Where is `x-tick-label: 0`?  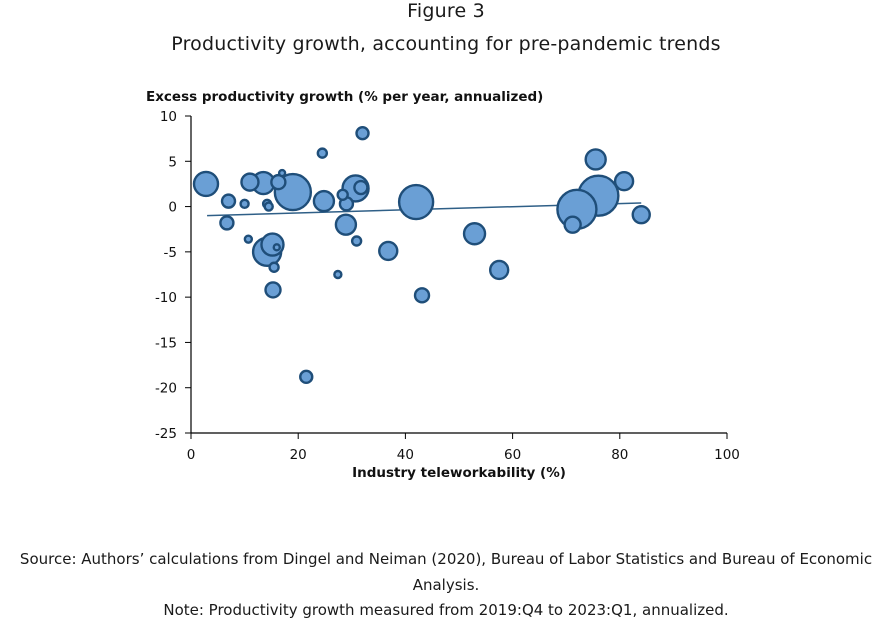 x-tick-label: 0 is located at coordinates (191, 455).